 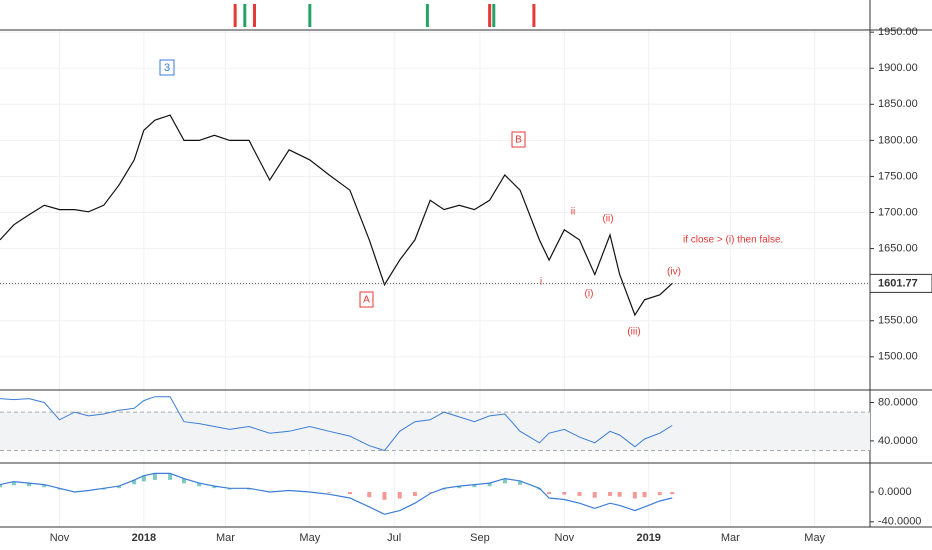 I want to click on rsi-line, so click(x=336, y=424).